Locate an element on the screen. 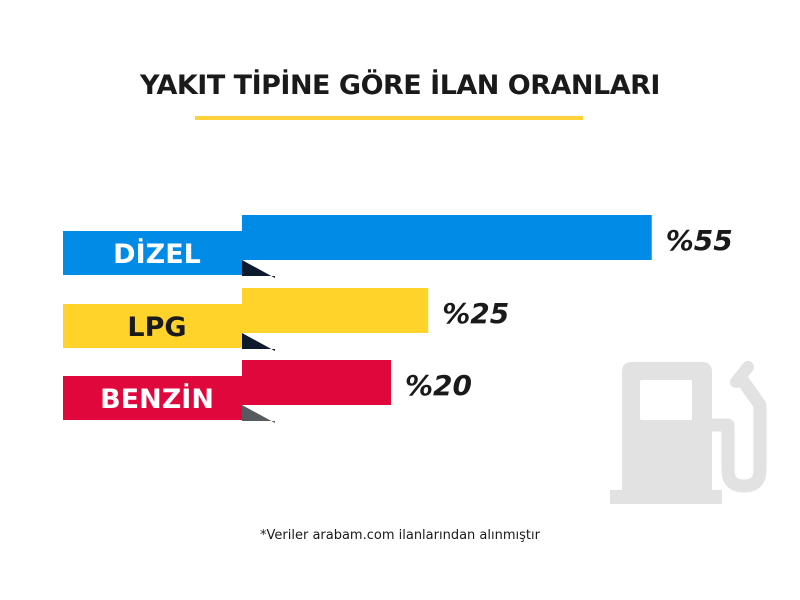 Image resolution: width=800 pixels, height=600 pixels. fuel-pump-icon is located at coordinates (688, 432).